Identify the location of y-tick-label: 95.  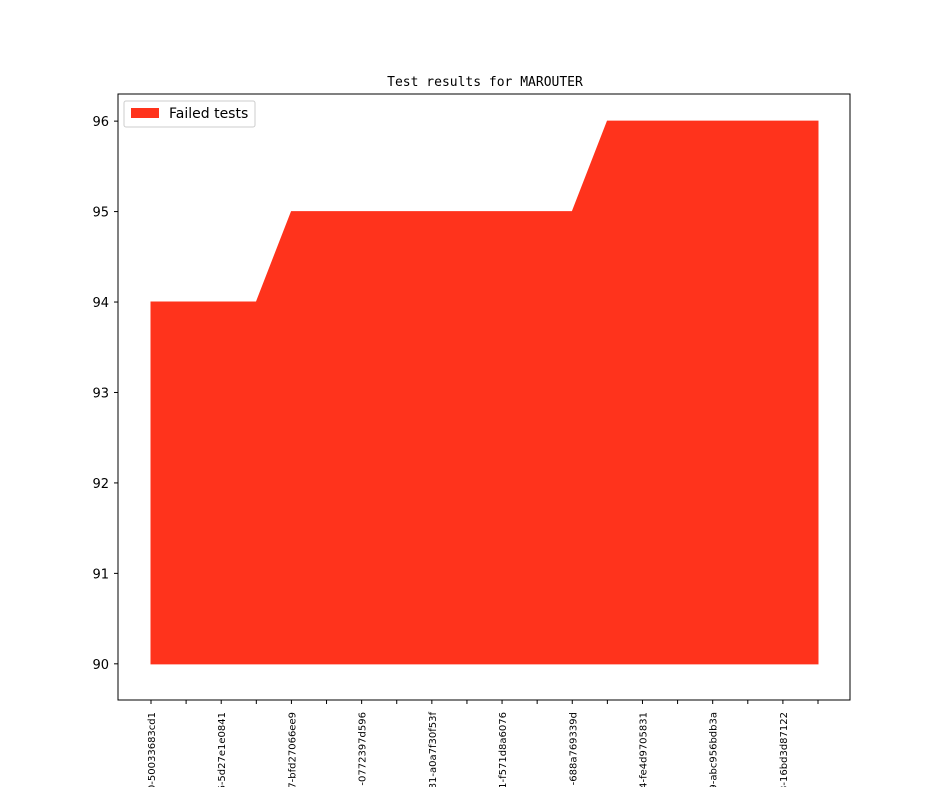
(100, 213).